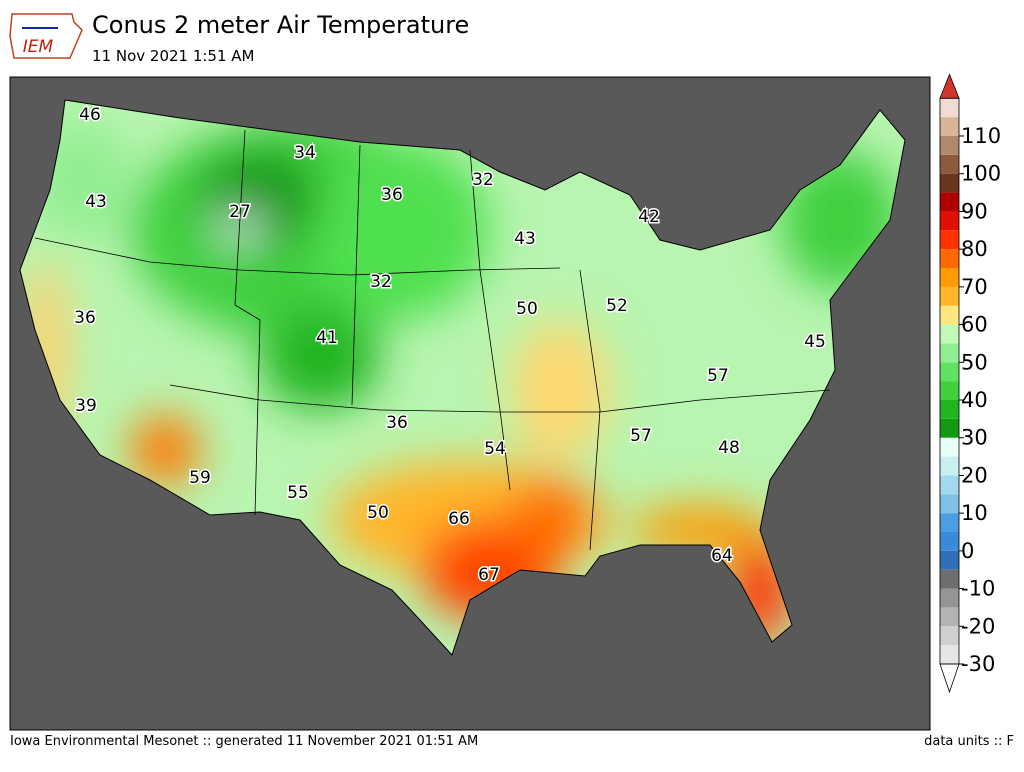  What do you see at coordinates (495, 449) in the screenshot?
I see `station-label: 54` at bounding box center [495, 449].